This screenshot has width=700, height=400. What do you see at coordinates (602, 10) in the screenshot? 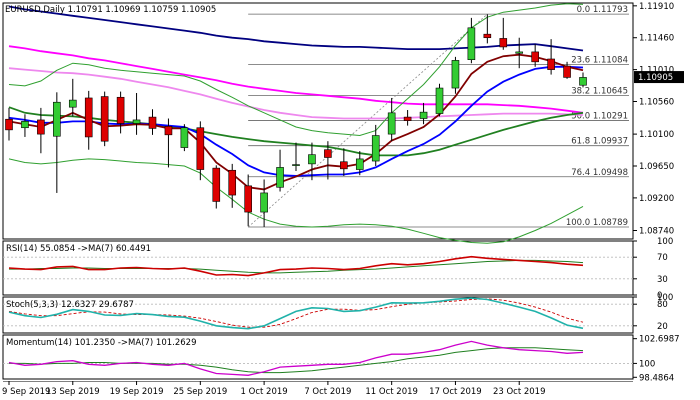
I see `fibonacci-level-label: 0.0 1.11793` at bounding box center [602, 10].